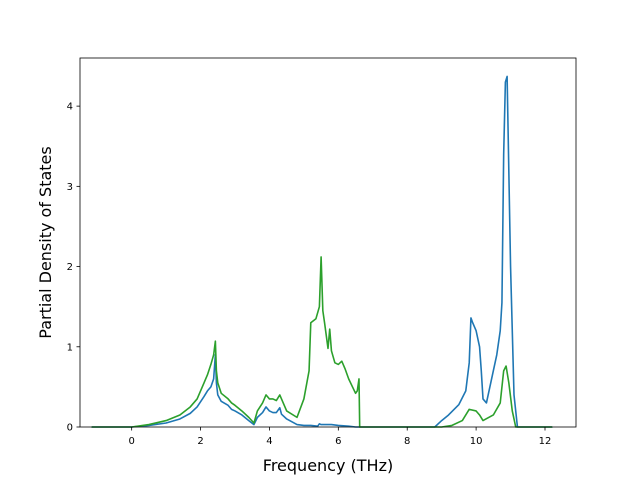  I want to click on x-tick-label: 10, so click(476, 441).